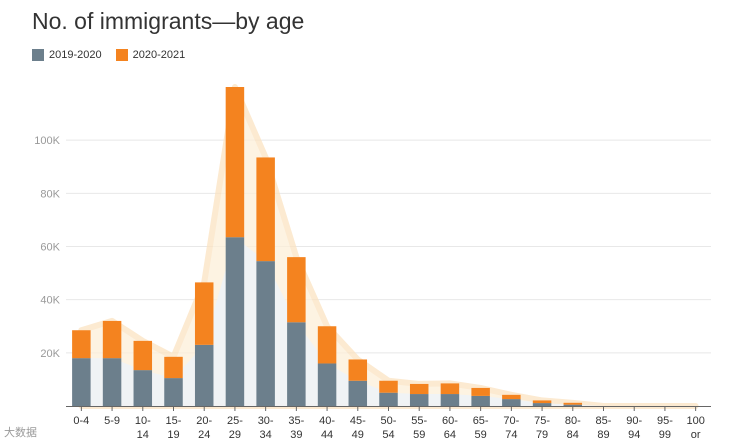 The image size is (734, 448). Describe the element at coordinates (695, 421) in the screenshot. I see `x-tick-label: 100` at that location.